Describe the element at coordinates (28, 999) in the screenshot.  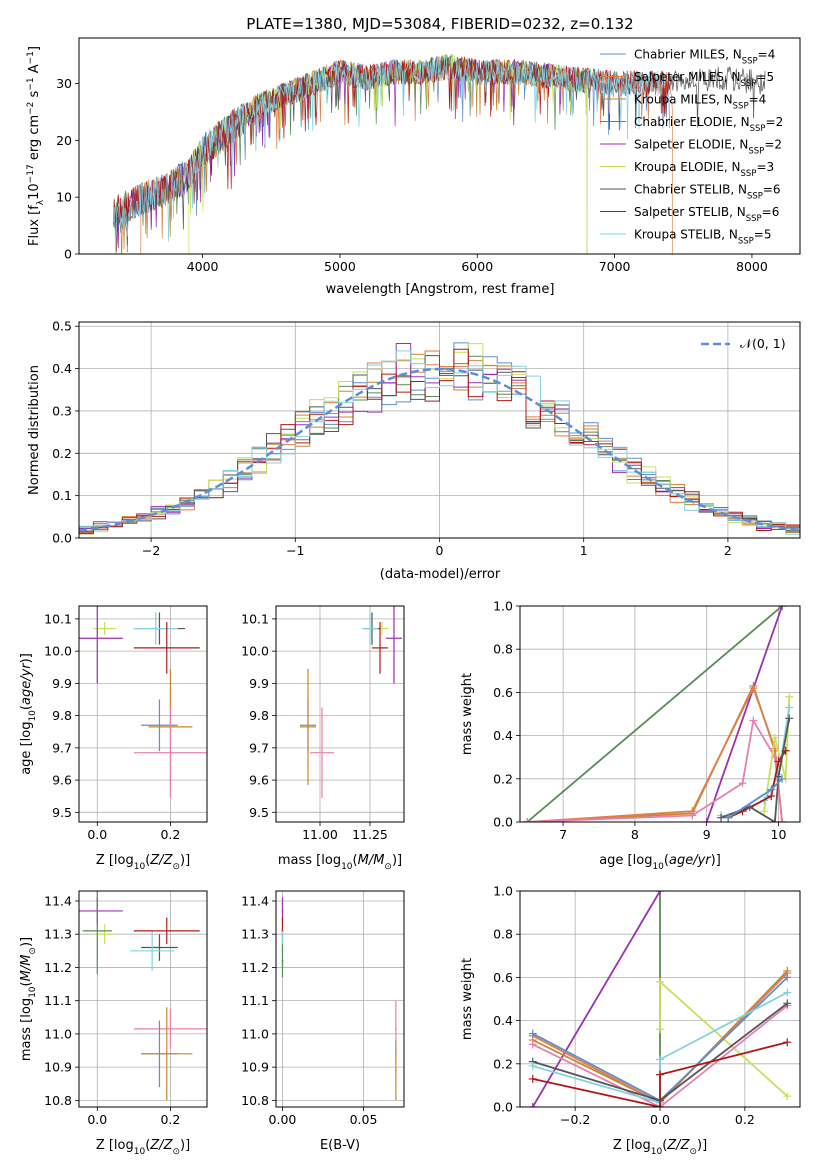
I see `axis-label: mass [log10​(M/M⊙​)]` at that location.